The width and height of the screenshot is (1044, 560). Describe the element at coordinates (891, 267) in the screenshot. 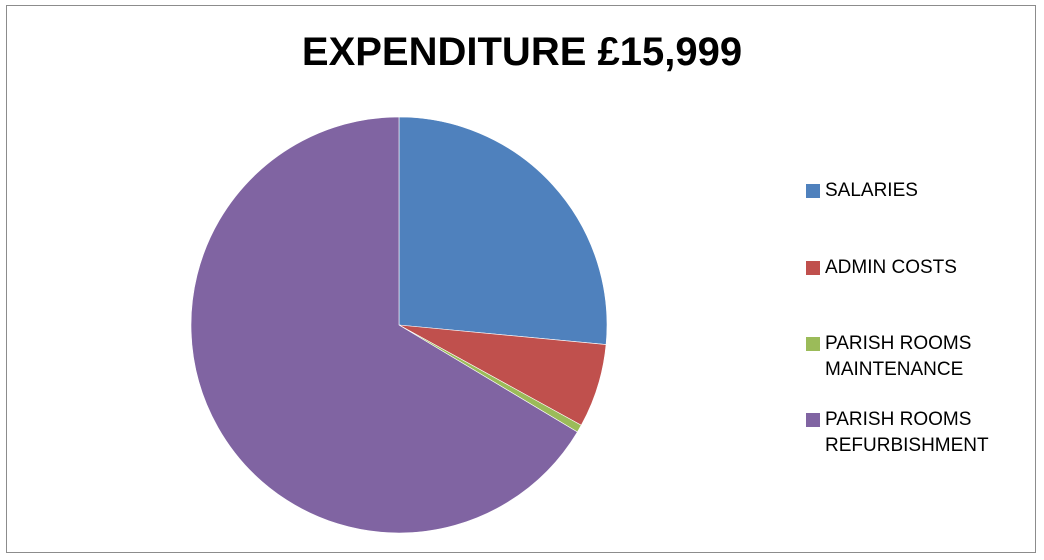

I see `legend-label-admin-costs: ADMIN COSTS` at that location.